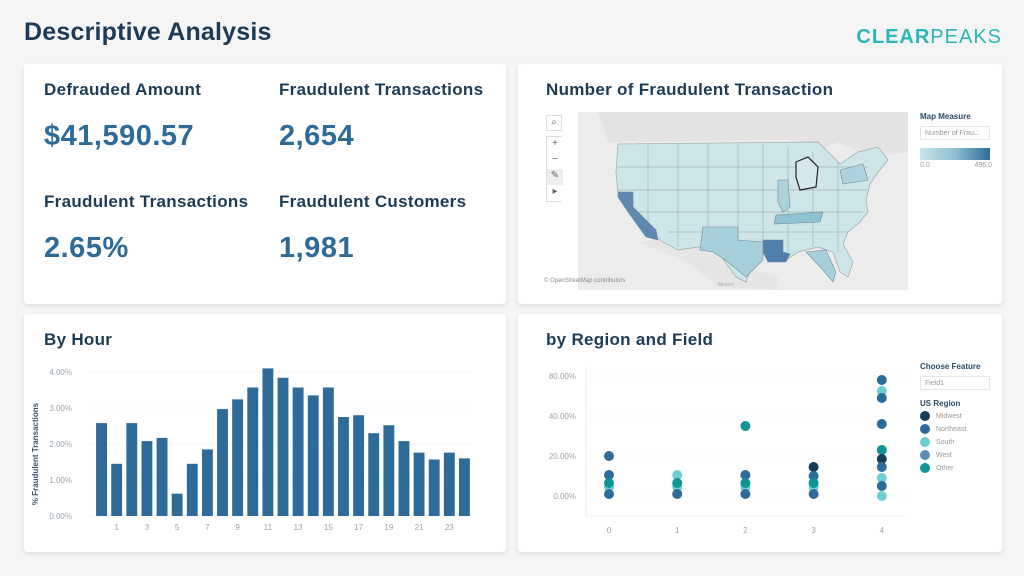 The image size is (1024, 576). Describe the element at coordinates (949, 416) in the screenshot. I see `legend-label: Midwest` at that location.